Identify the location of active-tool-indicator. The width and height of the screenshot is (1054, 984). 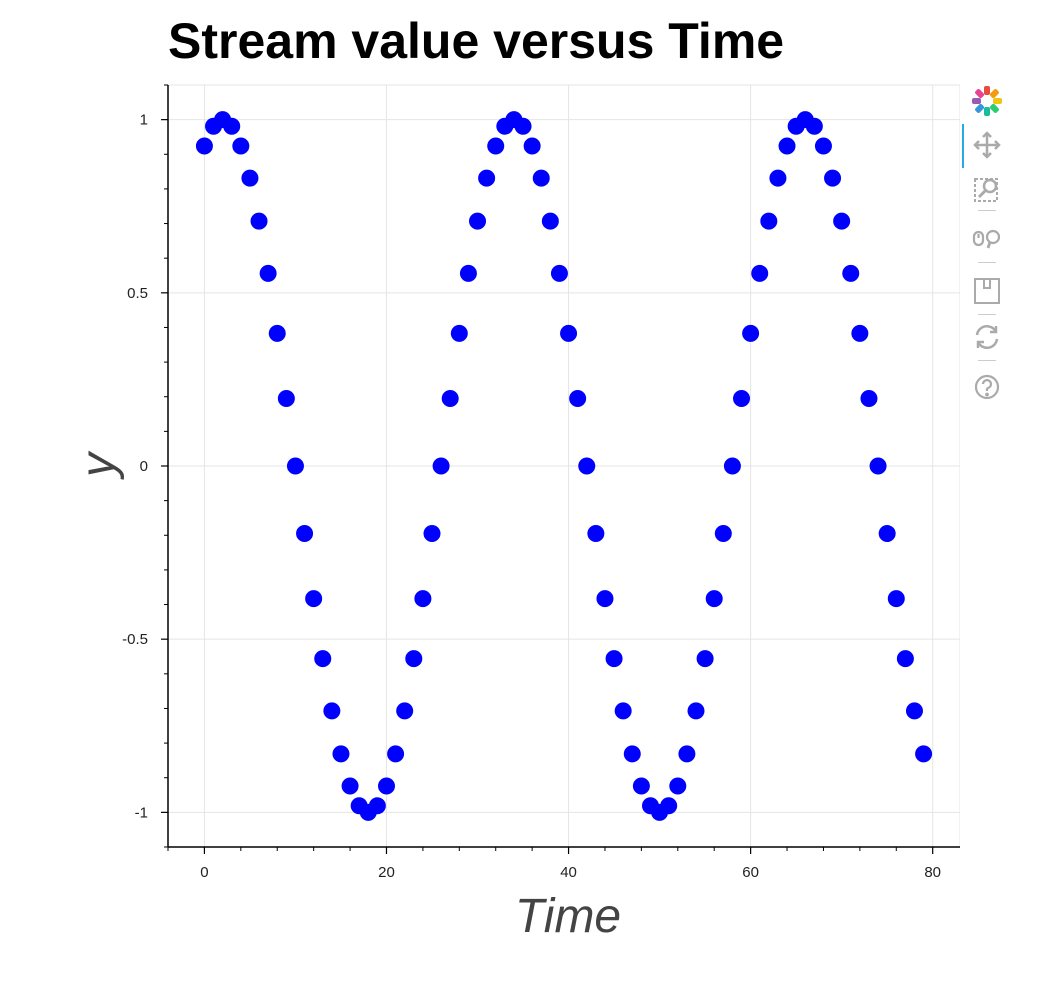
(963, 146).